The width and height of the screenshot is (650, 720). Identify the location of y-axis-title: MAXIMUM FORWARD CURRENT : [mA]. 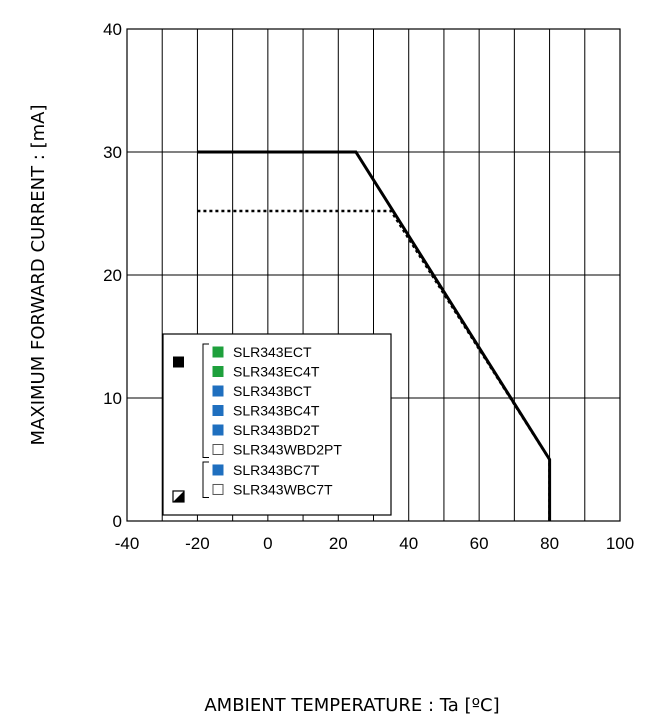
(38, 275).